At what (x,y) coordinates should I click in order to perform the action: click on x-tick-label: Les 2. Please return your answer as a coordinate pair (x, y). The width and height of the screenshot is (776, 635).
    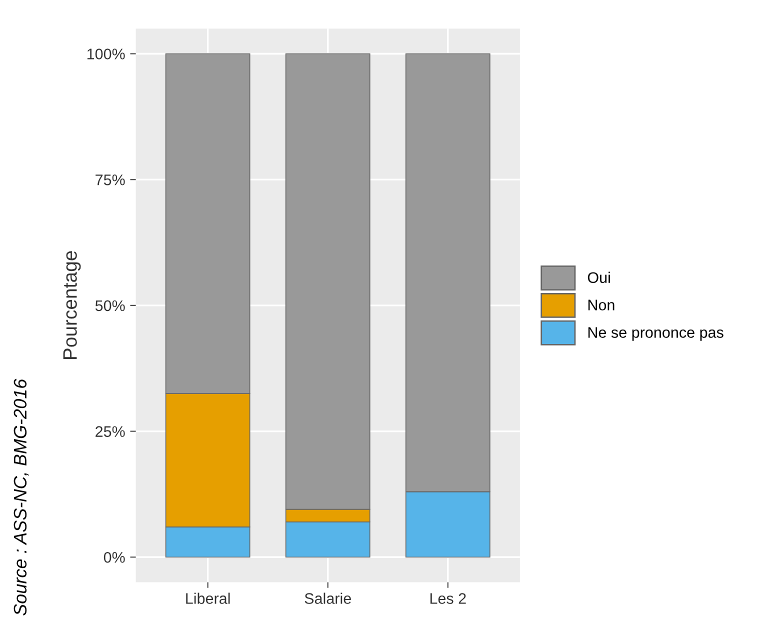
    Looking at the image, I should click on (448, 598).